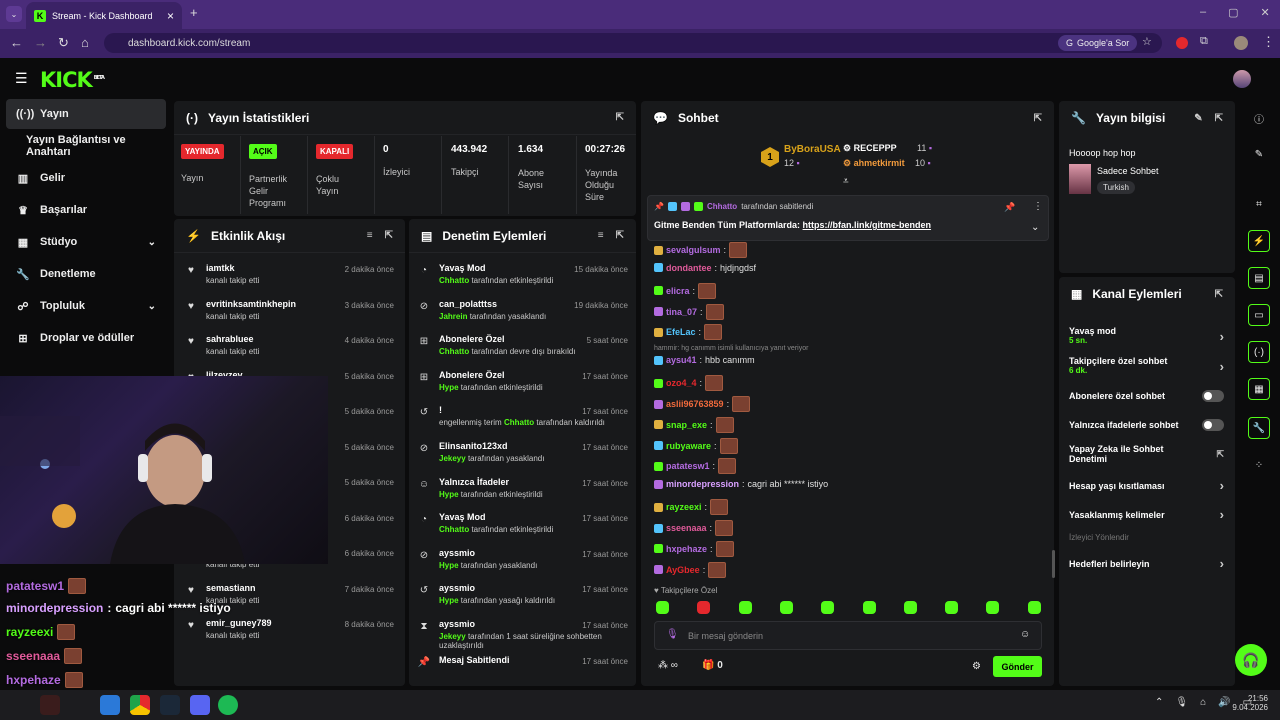 The height and width of the screenshot is (720, 1280). Describe the element at coordinates (685, 290) in the screenshot. I see `chat-message: elicra:` at that location.